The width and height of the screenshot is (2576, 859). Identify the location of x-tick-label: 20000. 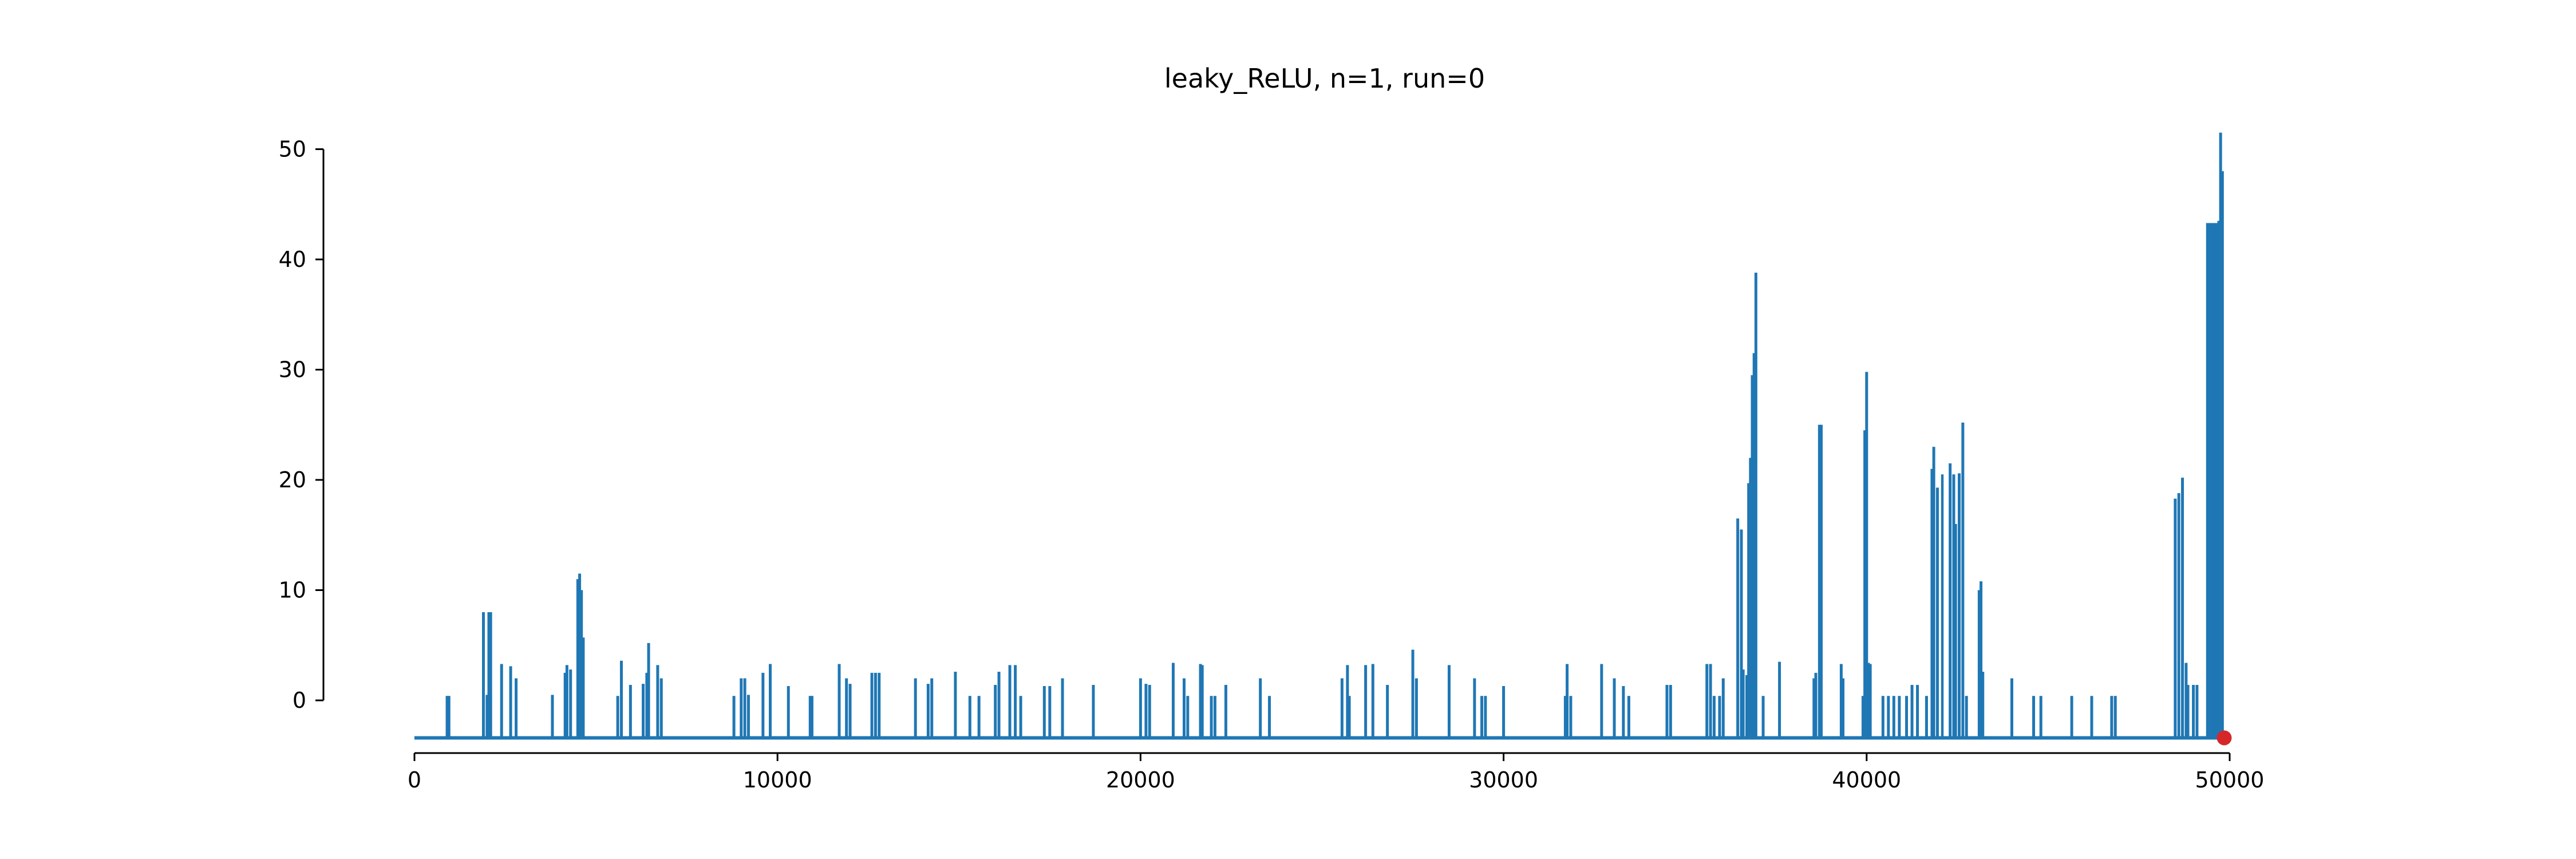
(1140, 780).